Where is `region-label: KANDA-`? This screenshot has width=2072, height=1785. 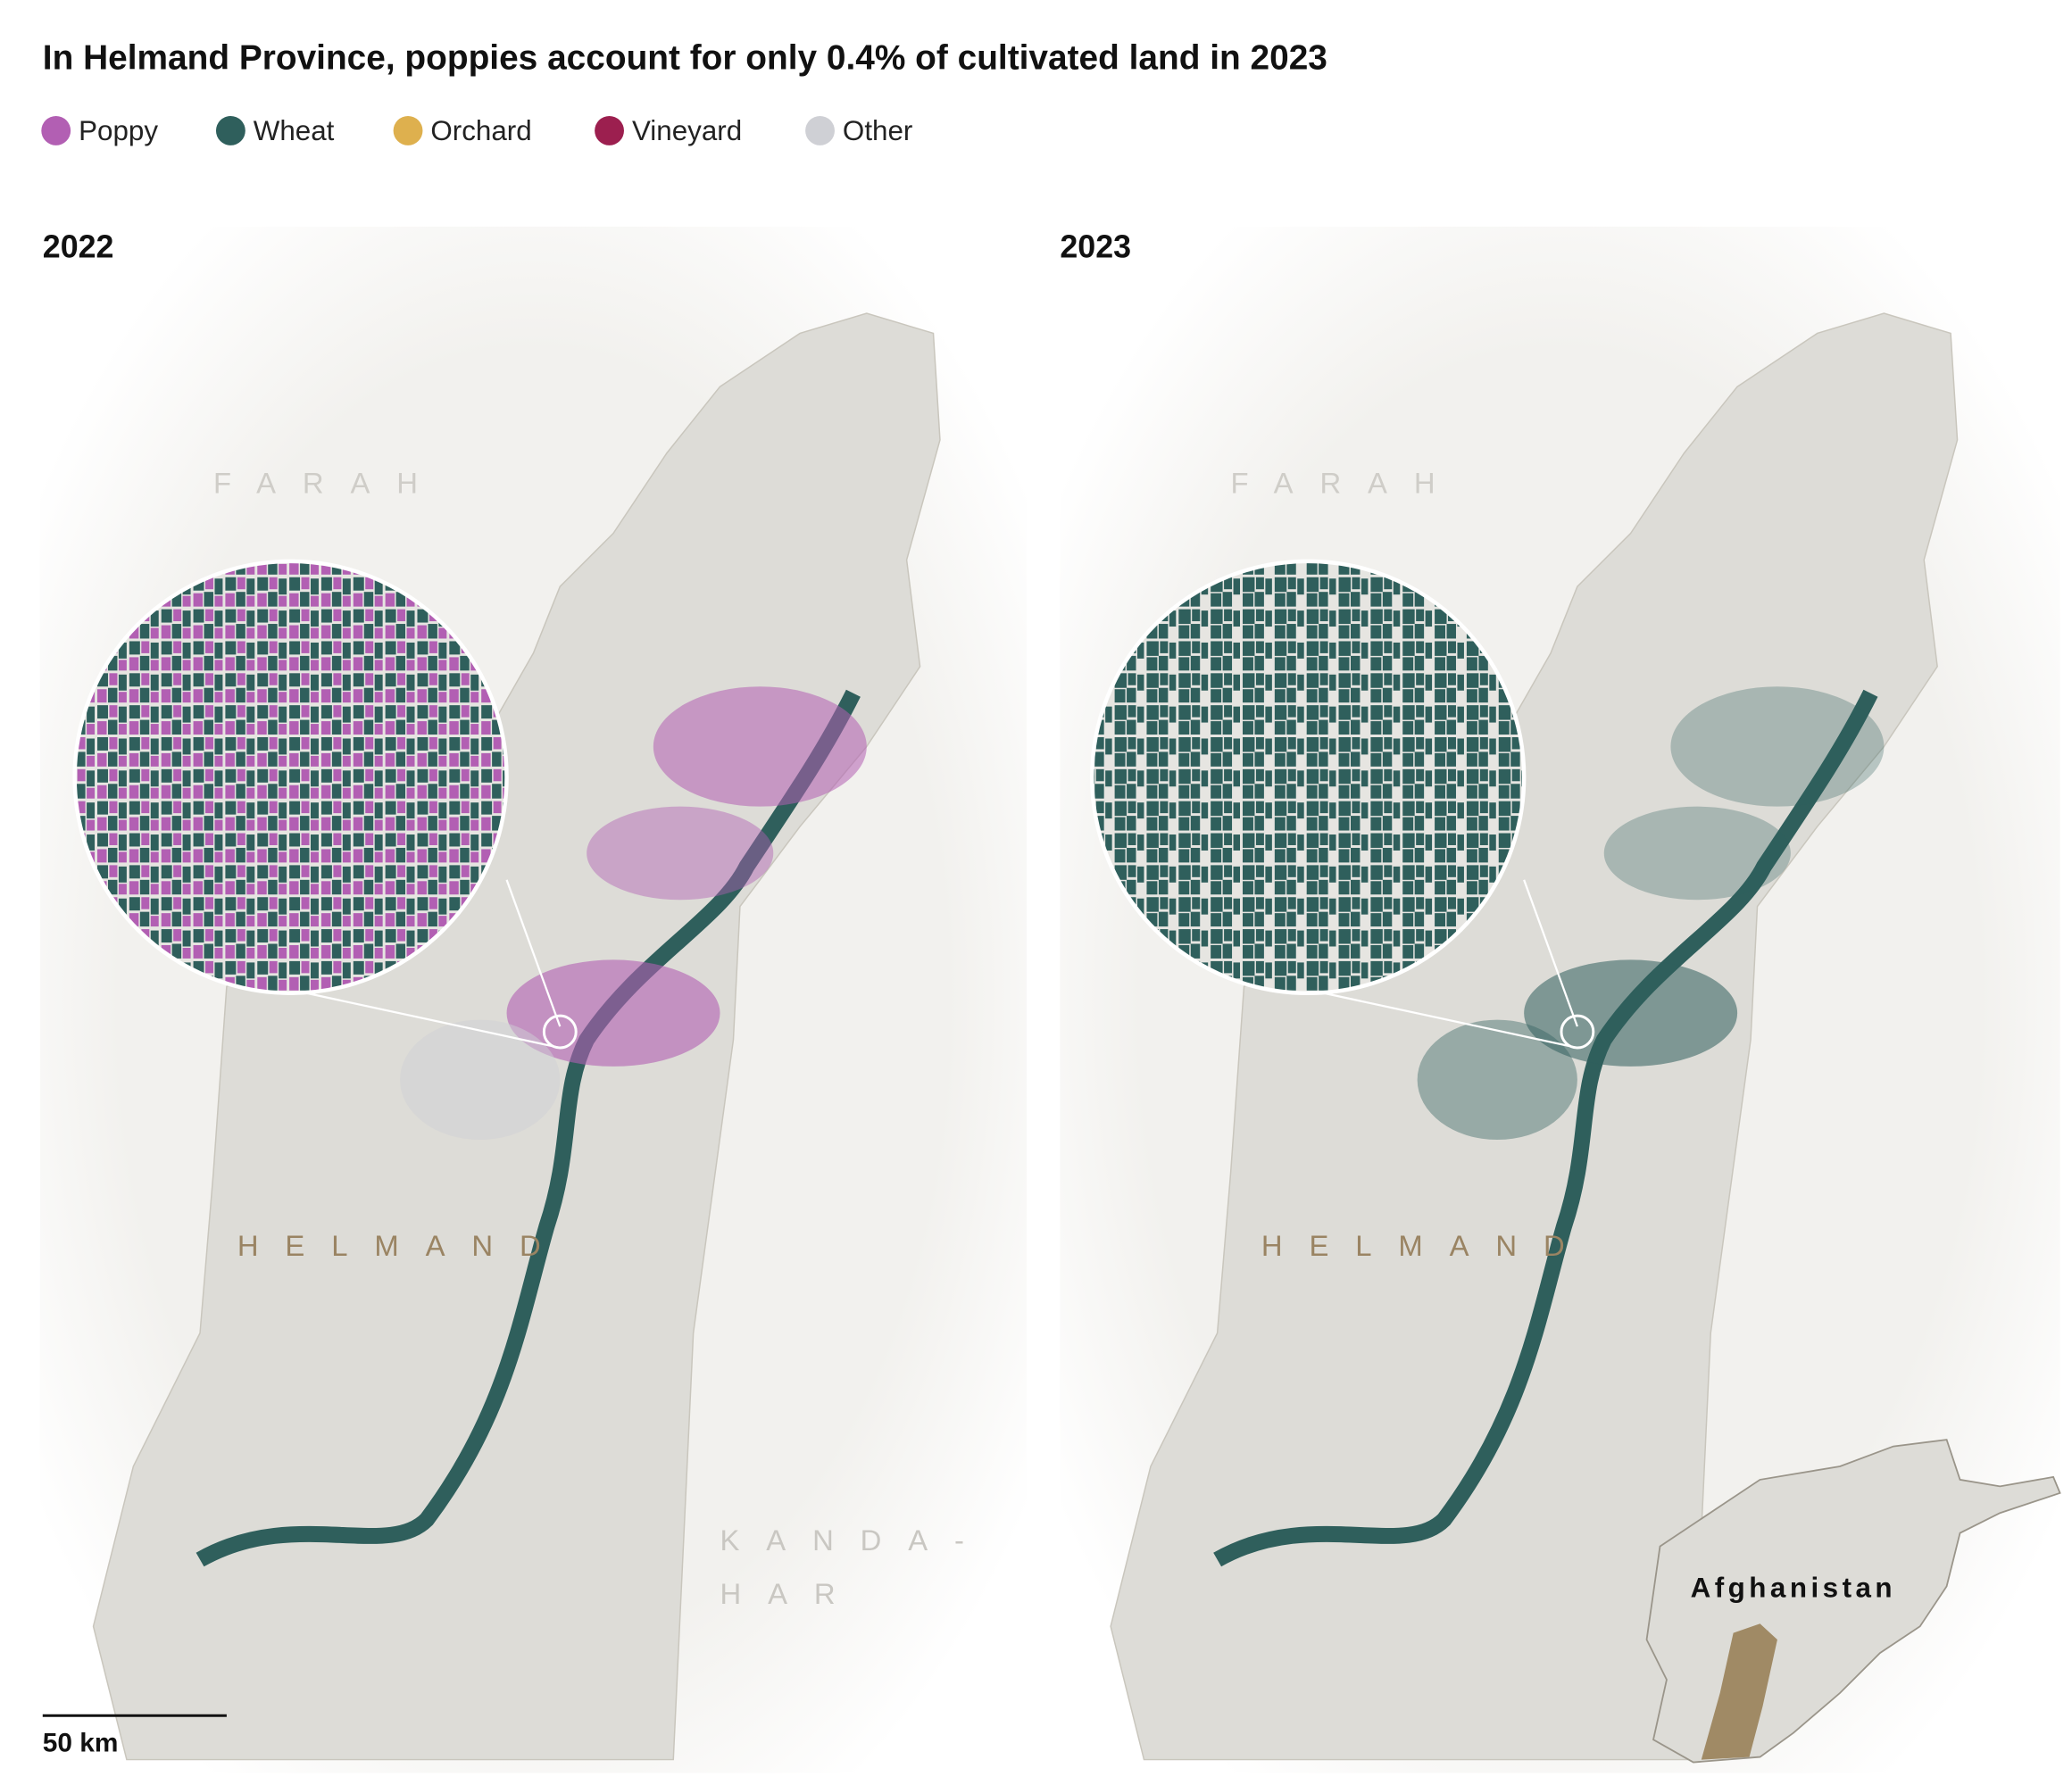
region-label: KANDA- is located at coordinates (855, 1540).